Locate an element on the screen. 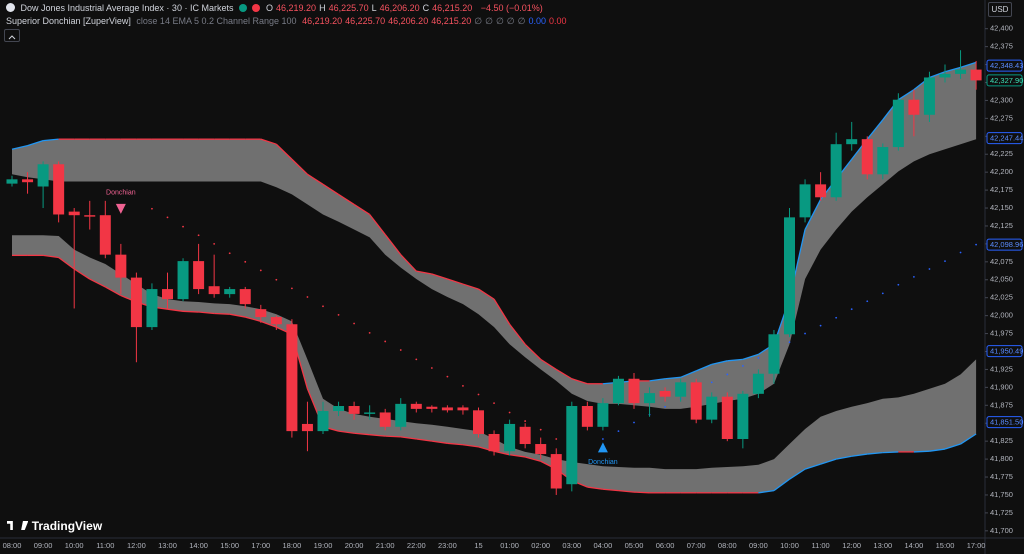  y-tick-label: 42,175 is located at coordinates (1001, 189).